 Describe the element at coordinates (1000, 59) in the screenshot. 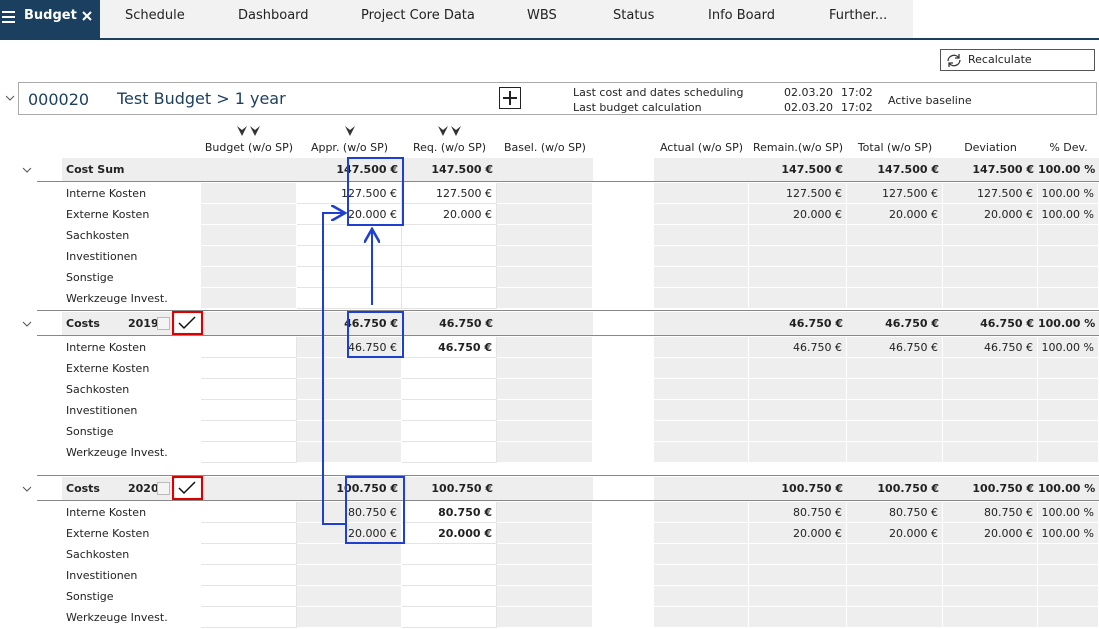

I see `recalculate-label: Recalculate` at that location.